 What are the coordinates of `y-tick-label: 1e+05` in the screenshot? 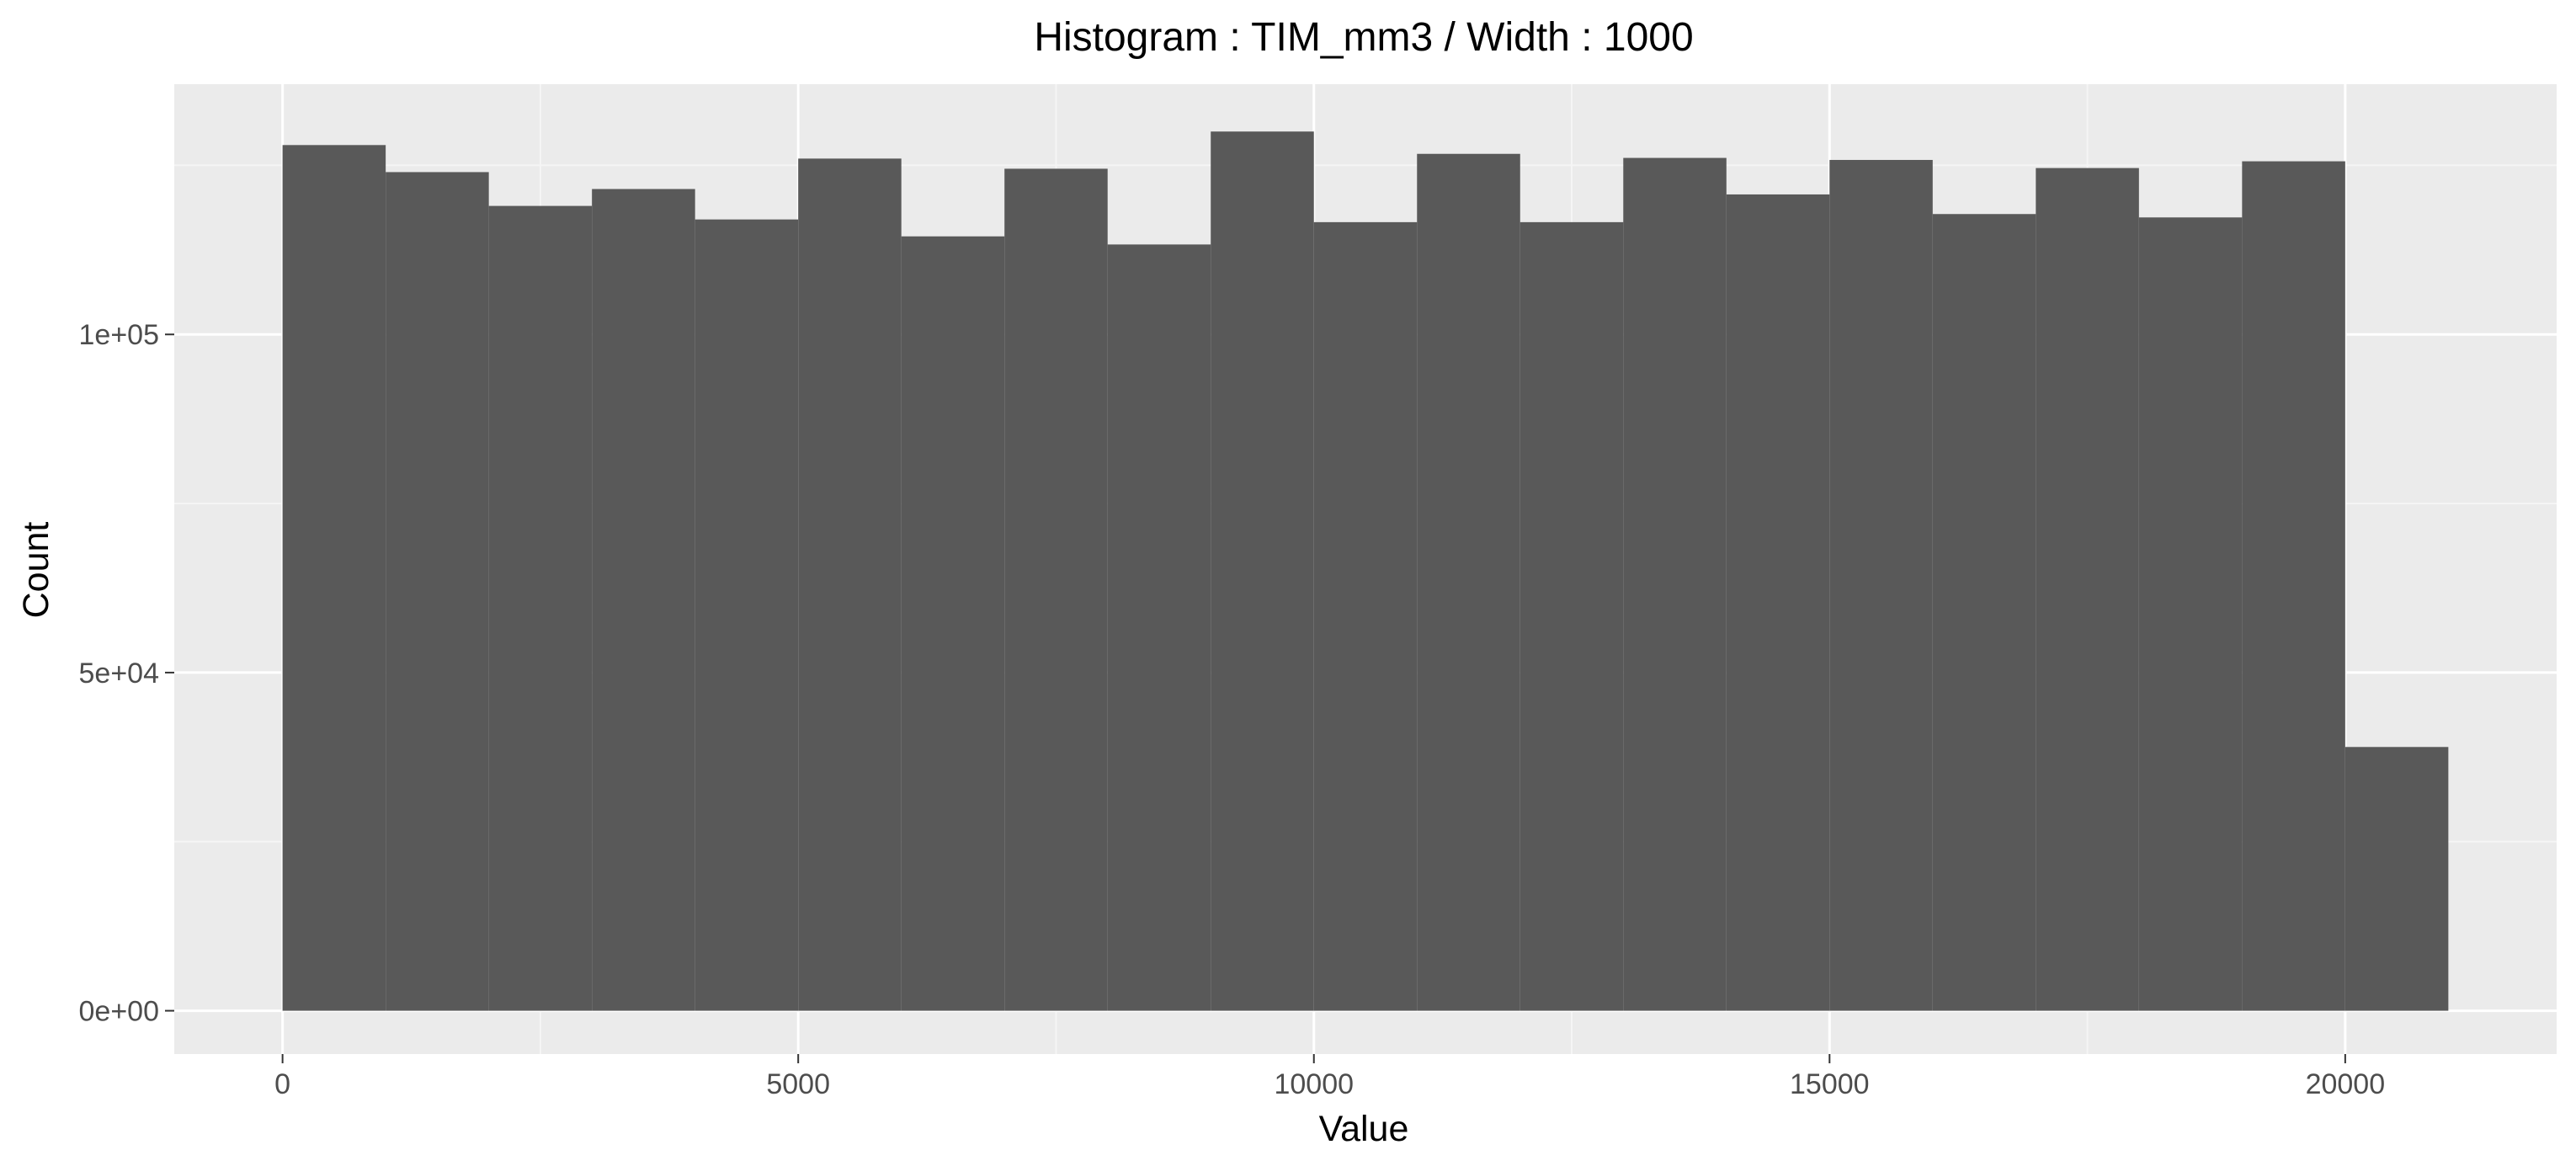 It's located at (119, 335).